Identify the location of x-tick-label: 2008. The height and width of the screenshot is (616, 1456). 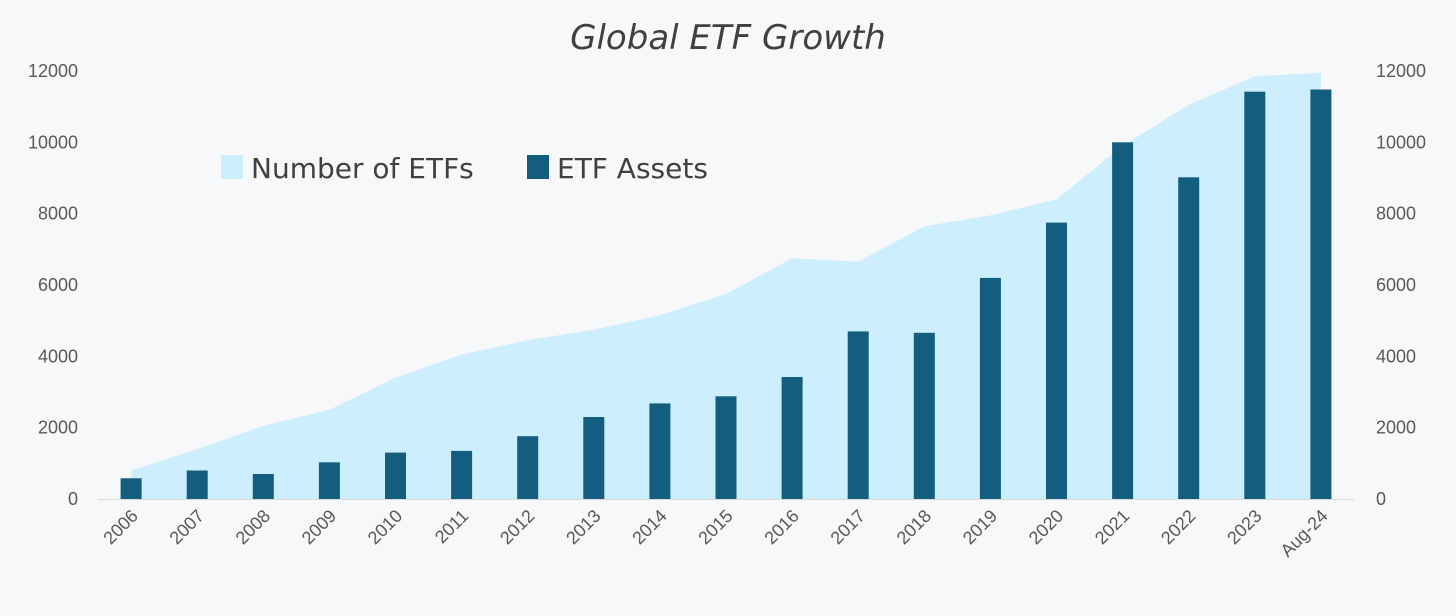
(253, 527).